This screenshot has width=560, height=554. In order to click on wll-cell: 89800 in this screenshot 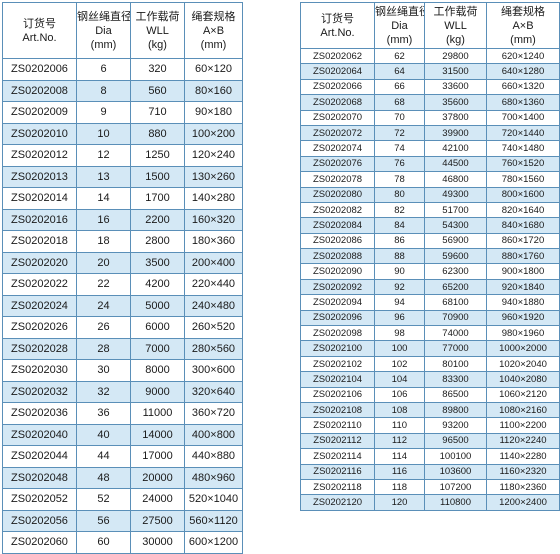, I will do `click(455, 410)`.